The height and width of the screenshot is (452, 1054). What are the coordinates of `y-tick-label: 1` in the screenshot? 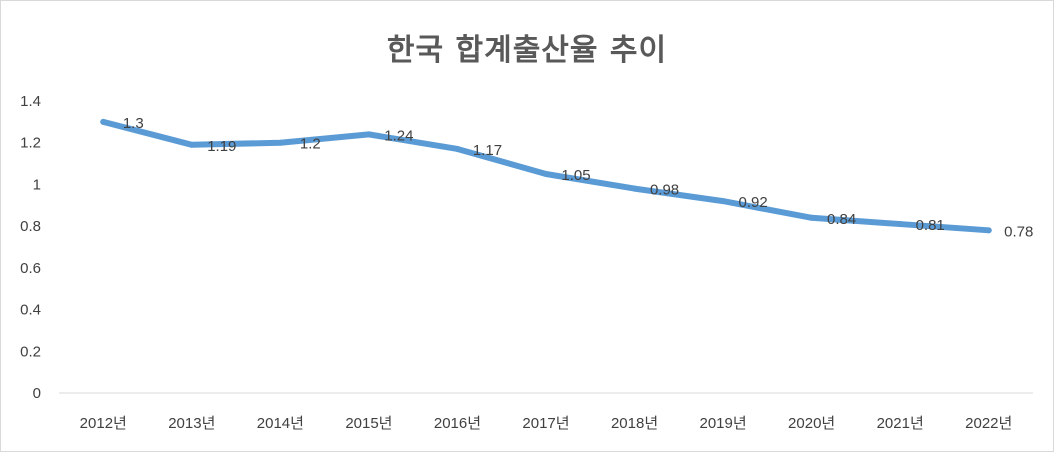 It's located at (37, 184).